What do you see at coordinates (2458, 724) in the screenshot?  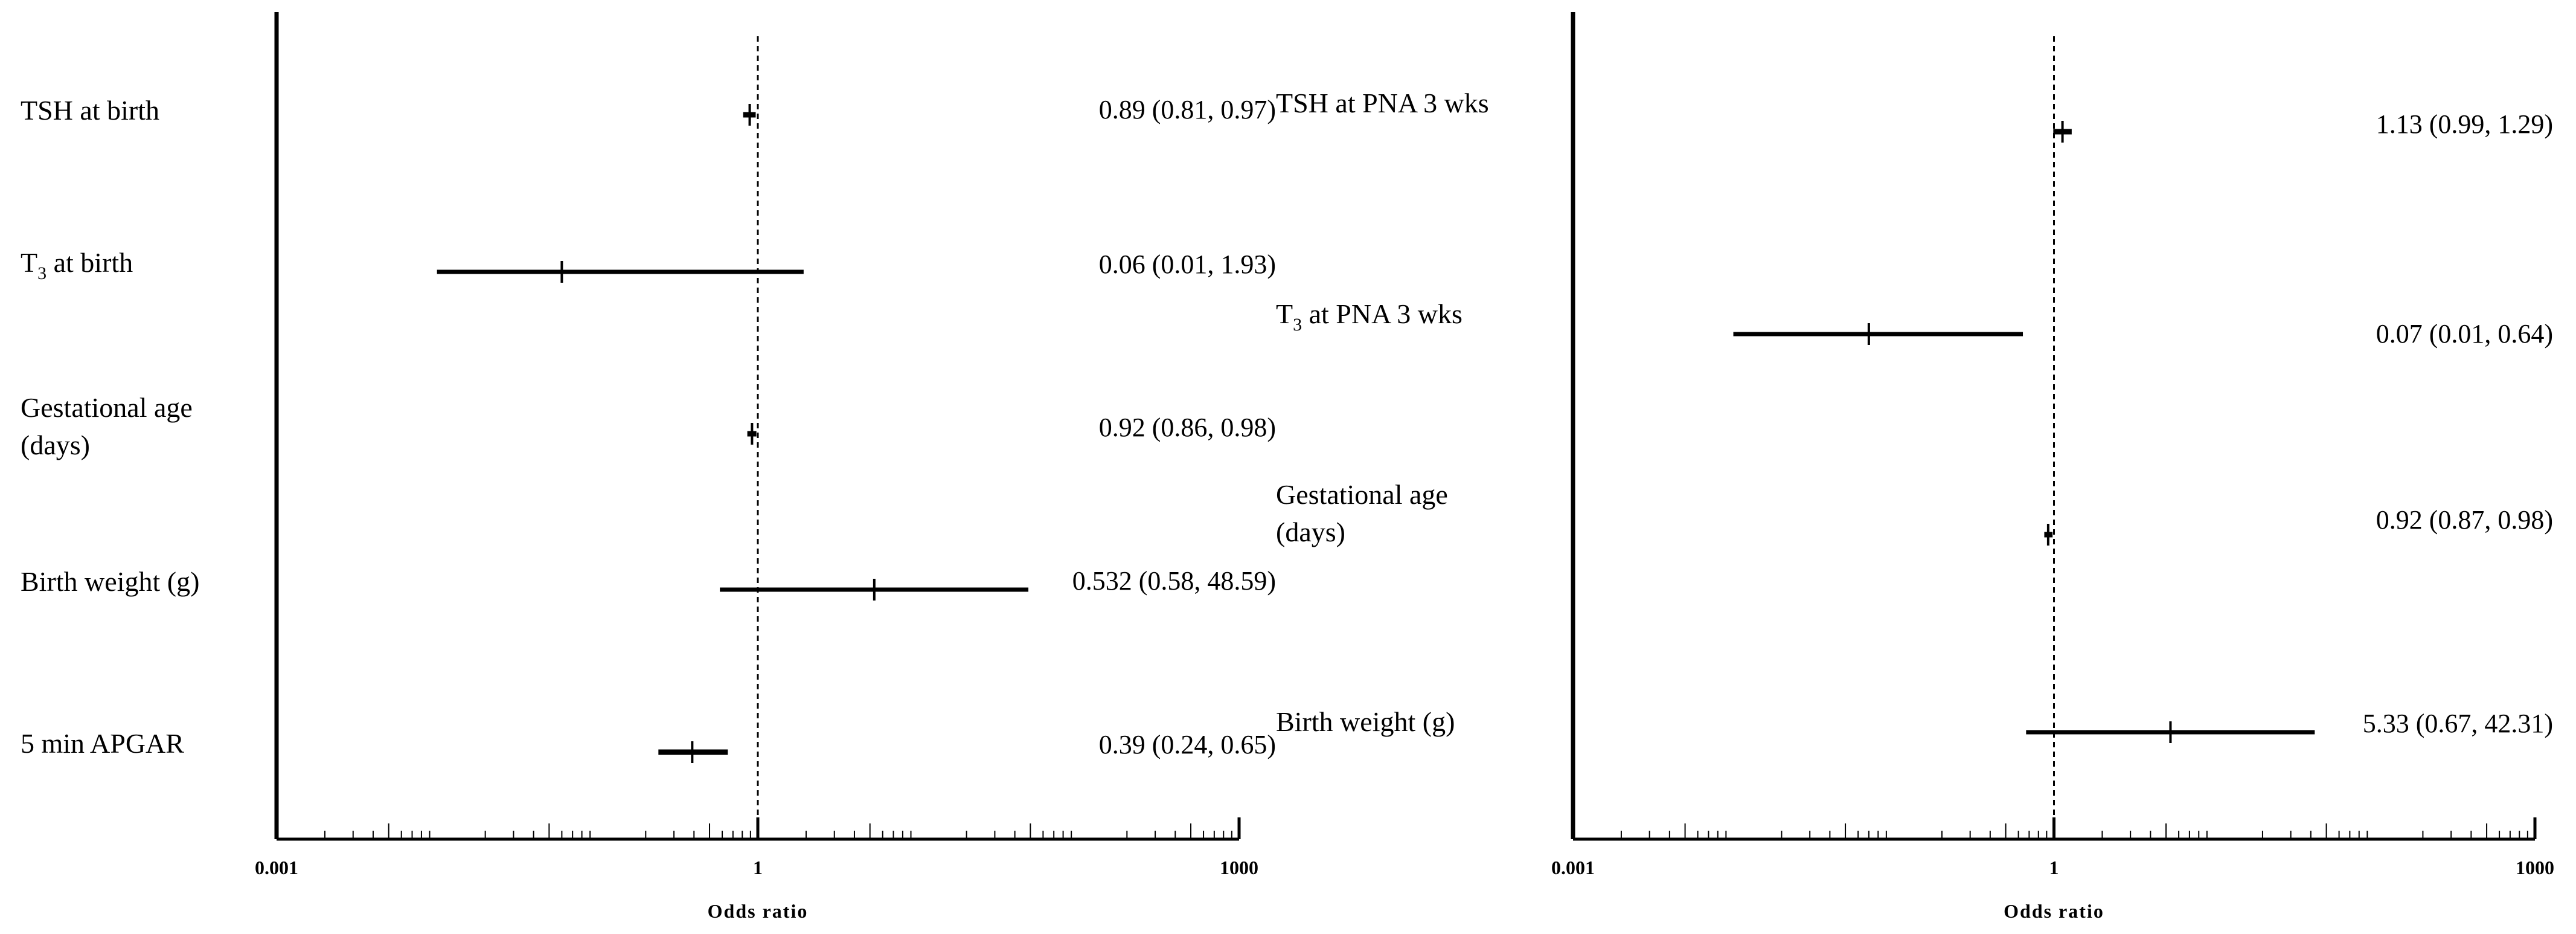 I see `or-ci-label: 5.33 (0.67, 42.31)` at bounding box center [2458, 724].